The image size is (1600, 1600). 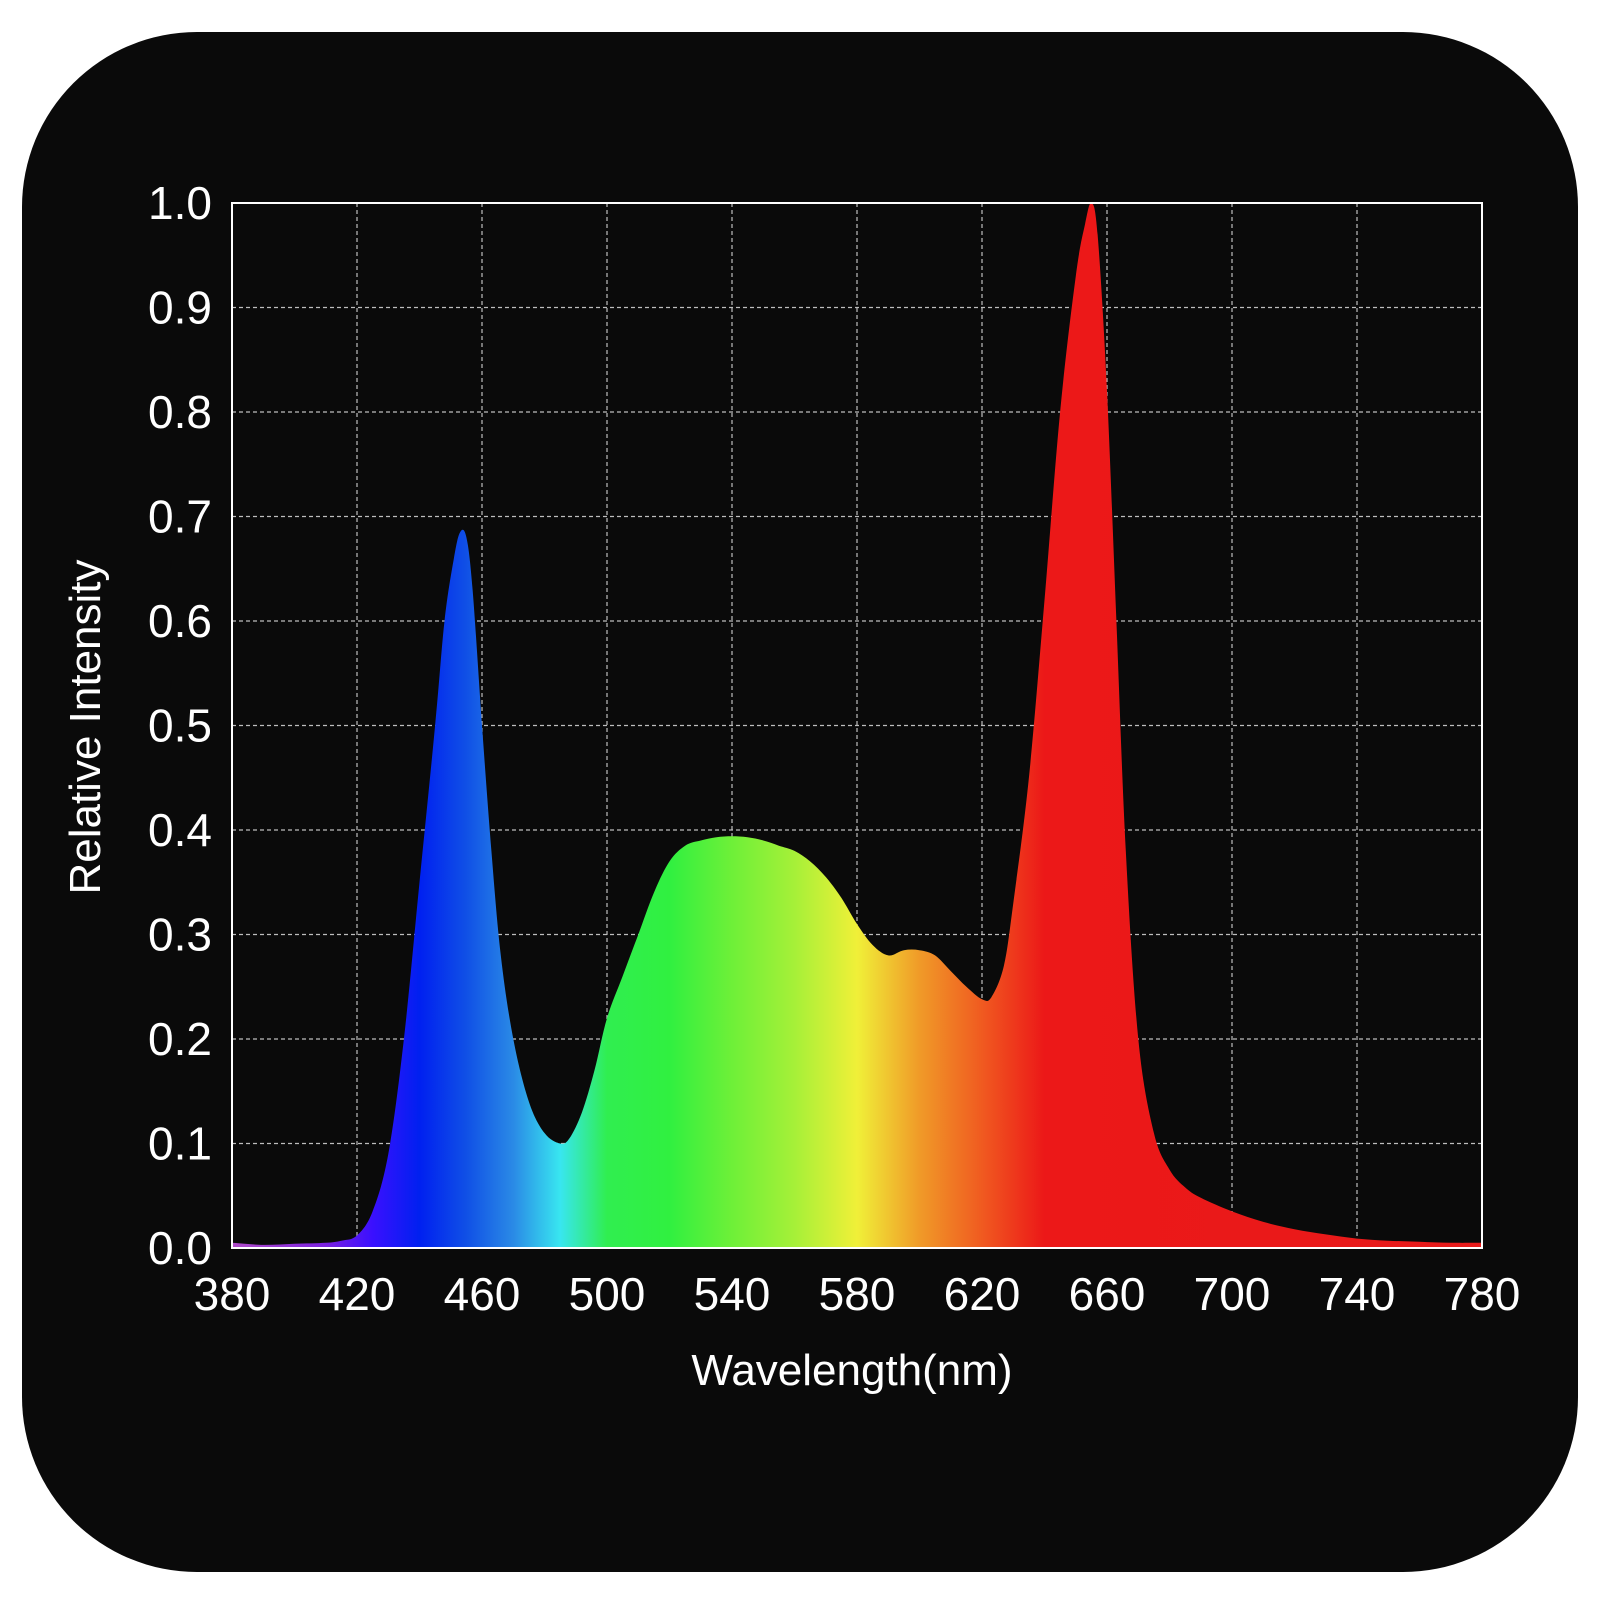 I want to click on x-tick-label: 540, so click(x=732, y=1294).